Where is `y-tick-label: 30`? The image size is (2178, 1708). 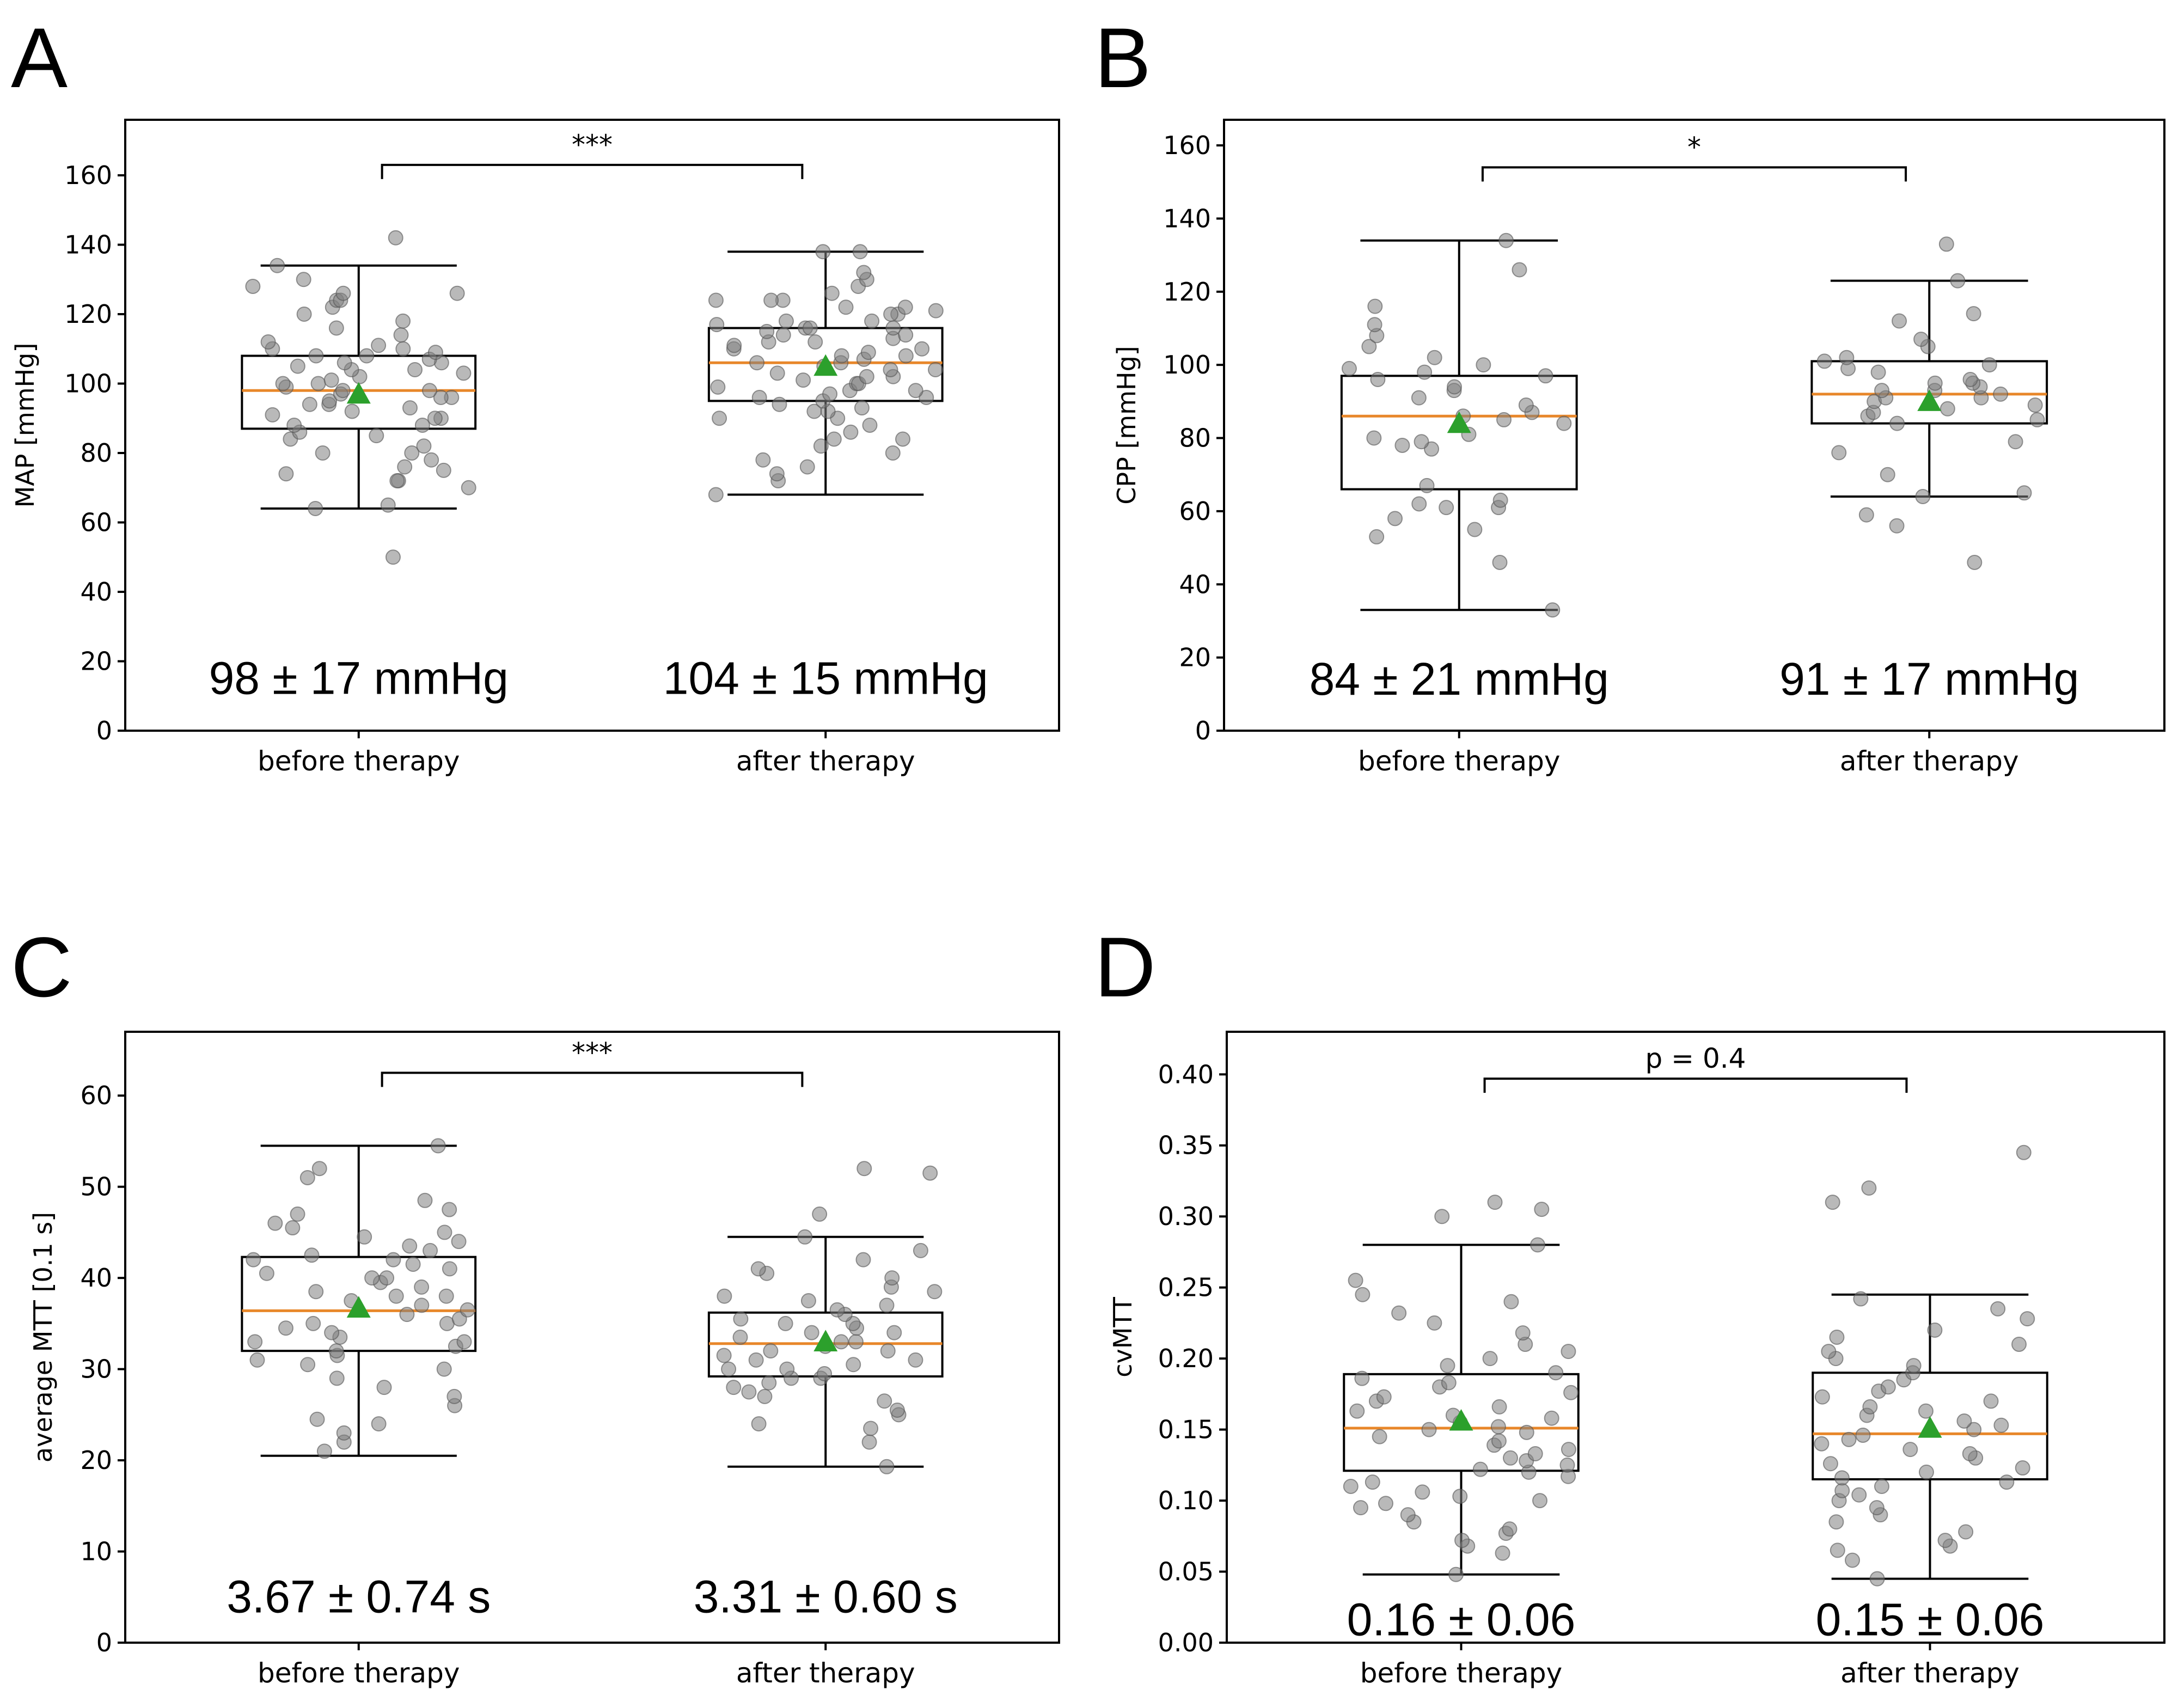 y-tick-label: 30 is located at coordinates (96, 1369).